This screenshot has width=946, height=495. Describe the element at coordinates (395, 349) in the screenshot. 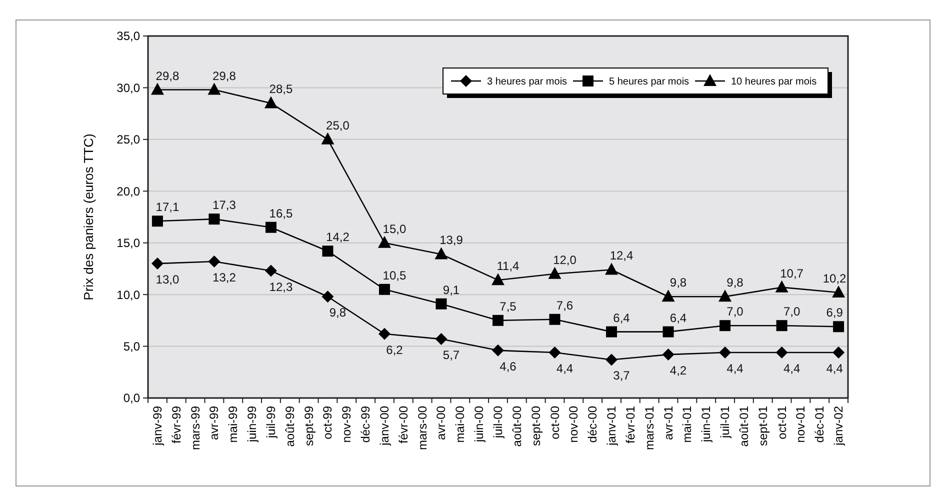

I see `data-label: 6,2` at that location.